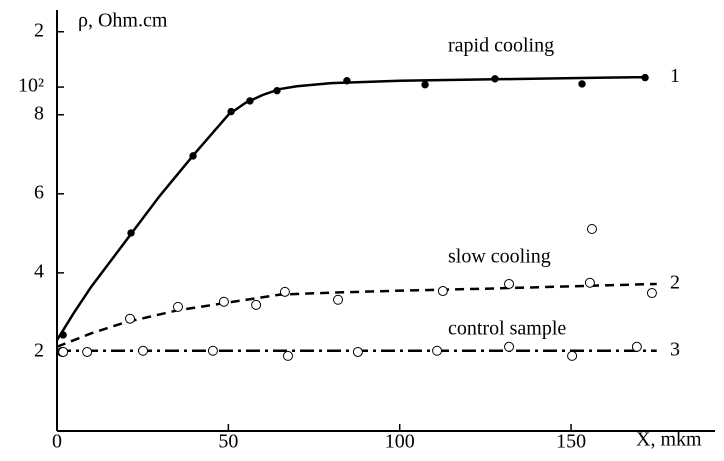 This screenshot has height=461, width=724. I want to click on y-axis-label: ρ, Ohm.cm, so click(123, 21).